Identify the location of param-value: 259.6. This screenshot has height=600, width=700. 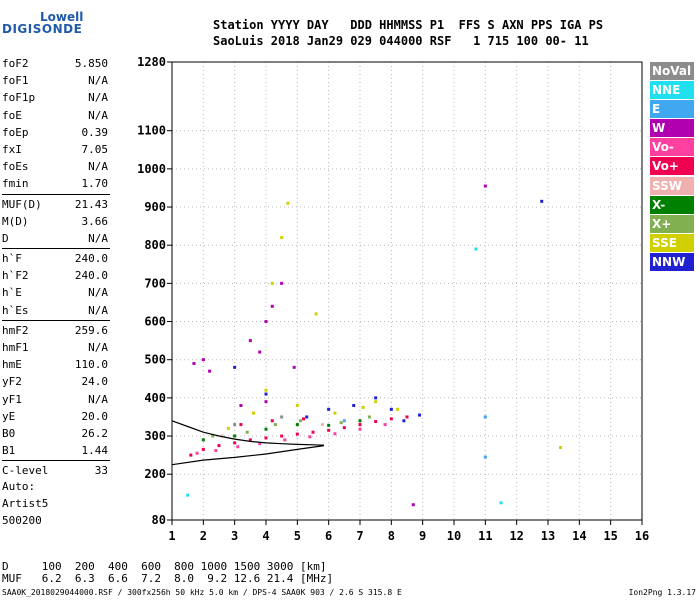
(91, 330).